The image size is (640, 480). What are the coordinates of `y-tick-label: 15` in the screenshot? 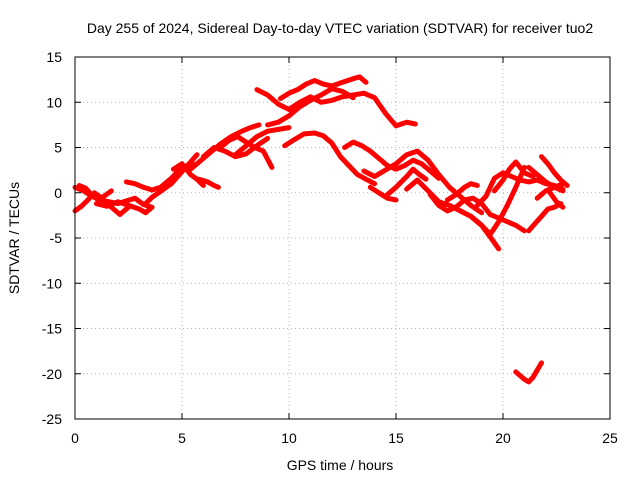 It's located at (54, 57).